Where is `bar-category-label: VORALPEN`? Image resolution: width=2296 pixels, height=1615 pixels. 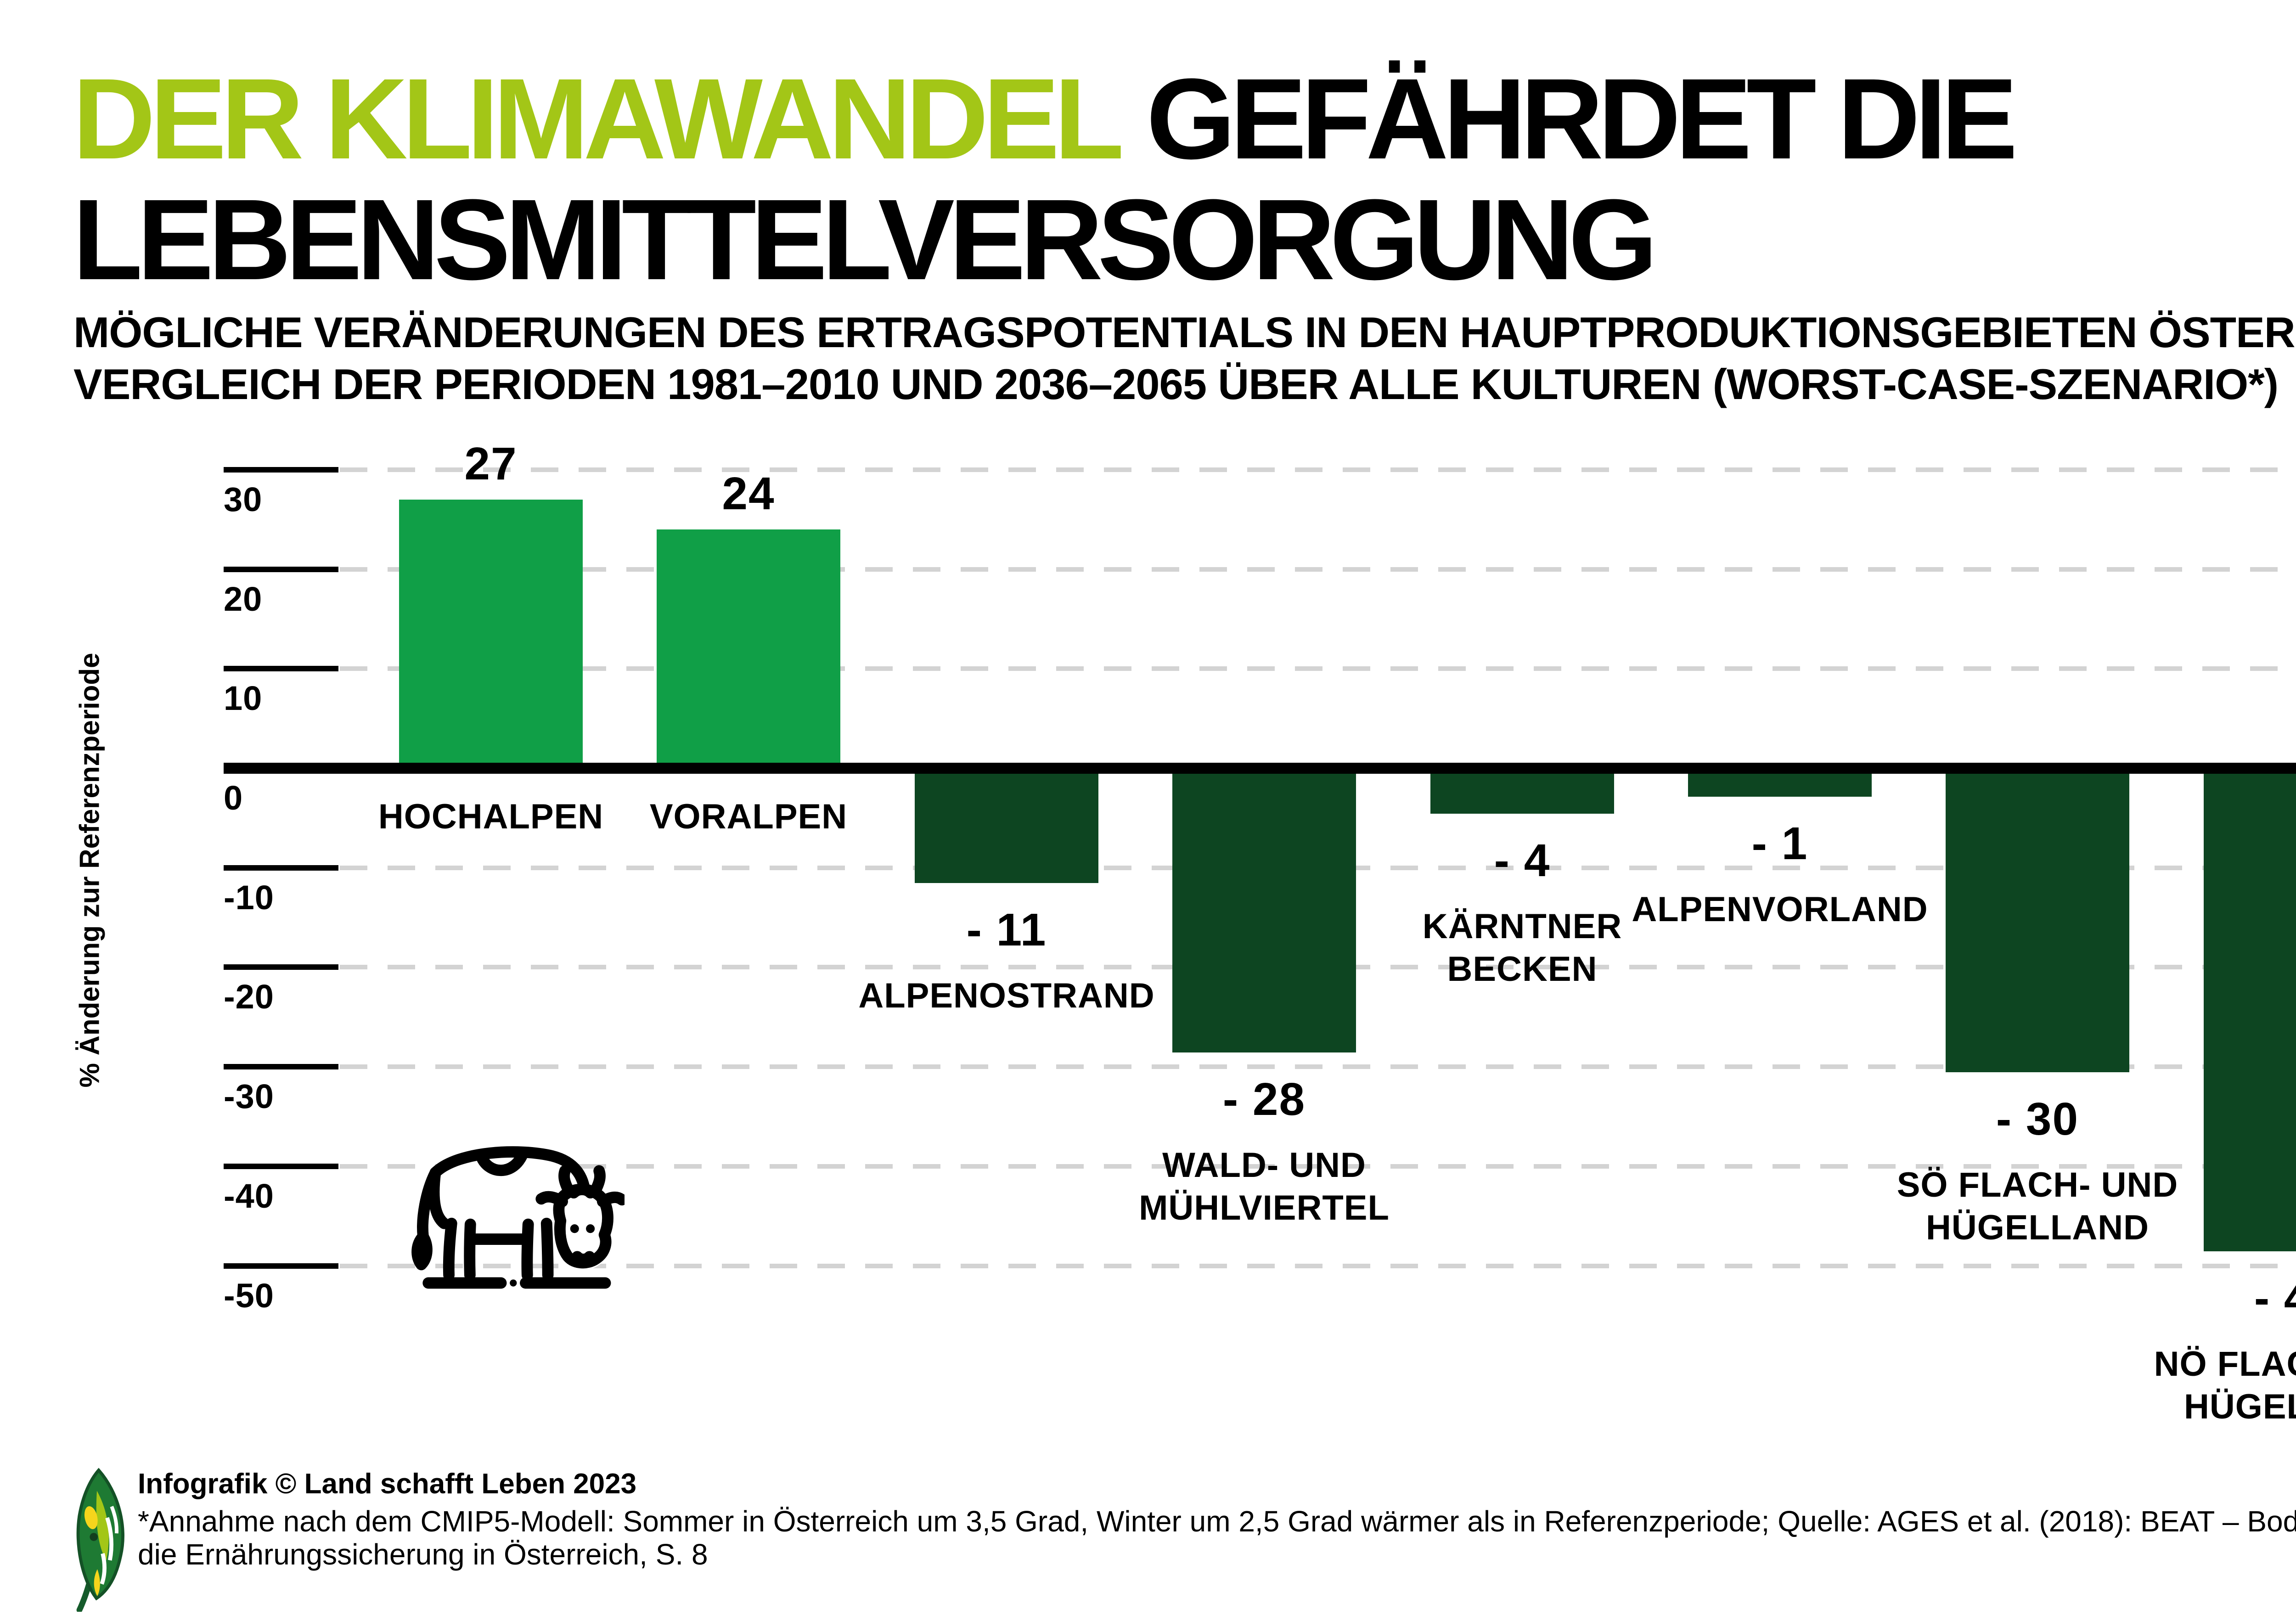 bar-category-label: VORALPEN is located at coordinates (748, 817).